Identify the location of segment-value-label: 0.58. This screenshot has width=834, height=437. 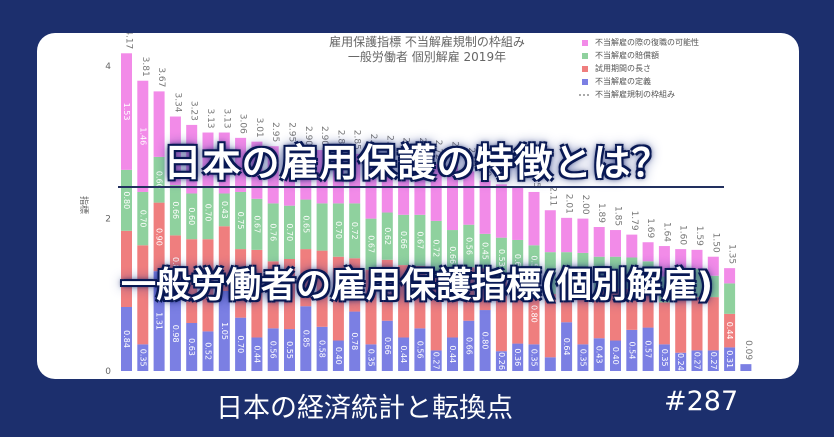
(322, 349).